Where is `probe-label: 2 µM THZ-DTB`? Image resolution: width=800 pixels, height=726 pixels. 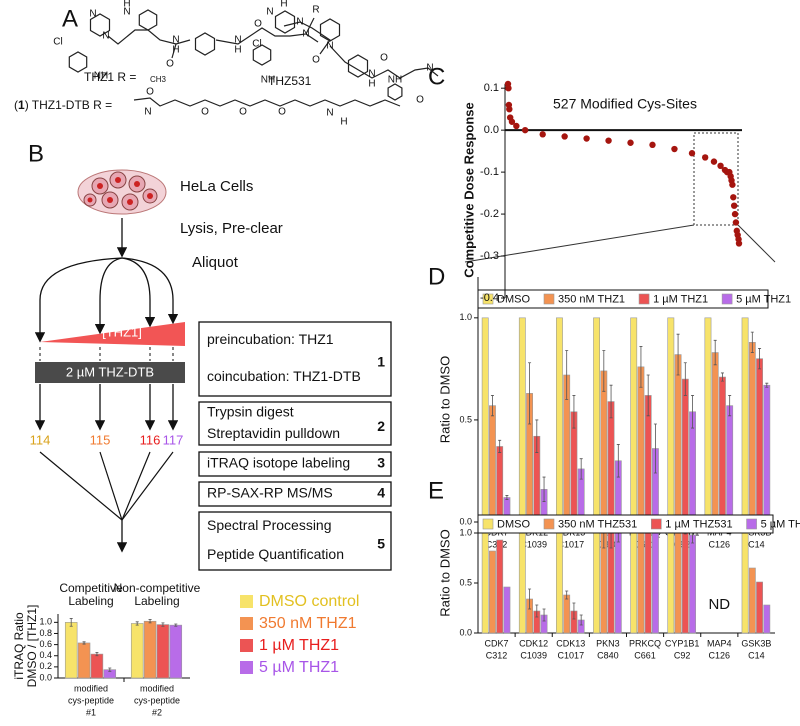
probe-label: 2 µM THZ-DTB is located at coordinates (110, 371).